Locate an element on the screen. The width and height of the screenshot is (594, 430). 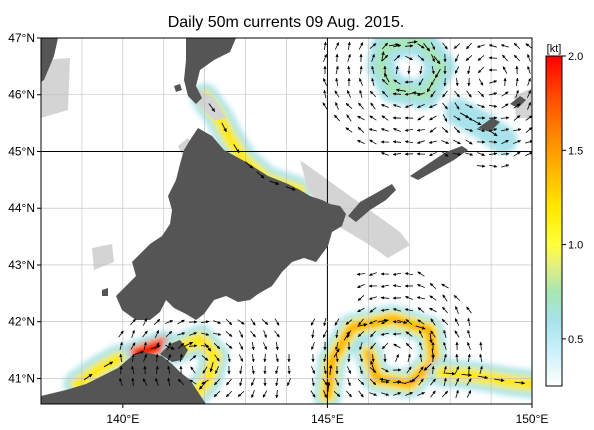
sakhalin-land is located at coordinates (210, 71).